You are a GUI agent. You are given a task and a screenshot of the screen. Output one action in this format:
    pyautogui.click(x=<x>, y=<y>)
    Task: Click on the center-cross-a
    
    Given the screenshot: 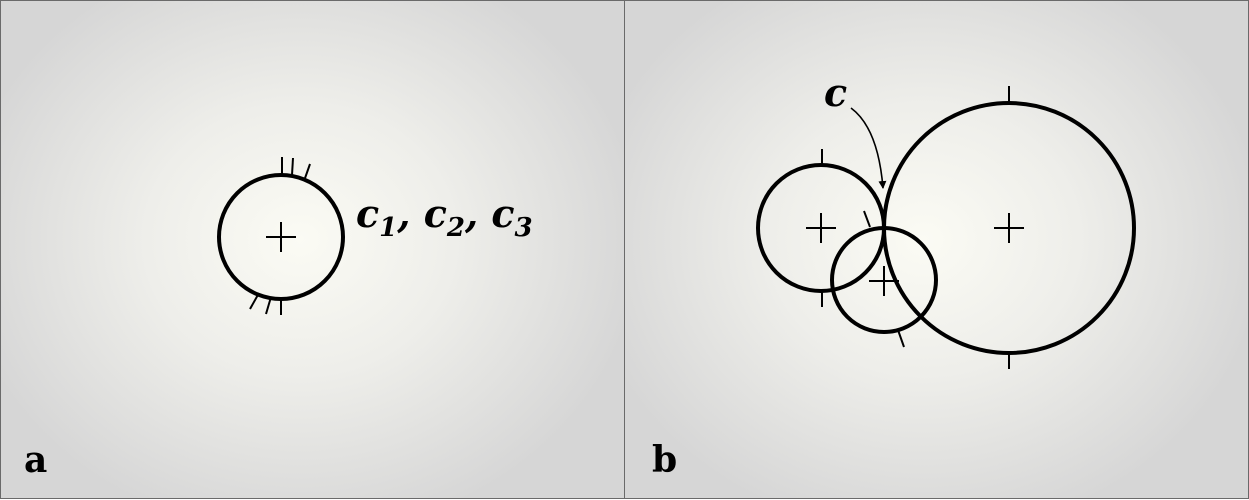 What is the action you would take?
    pyautogui.click(x=281, y=237)
    